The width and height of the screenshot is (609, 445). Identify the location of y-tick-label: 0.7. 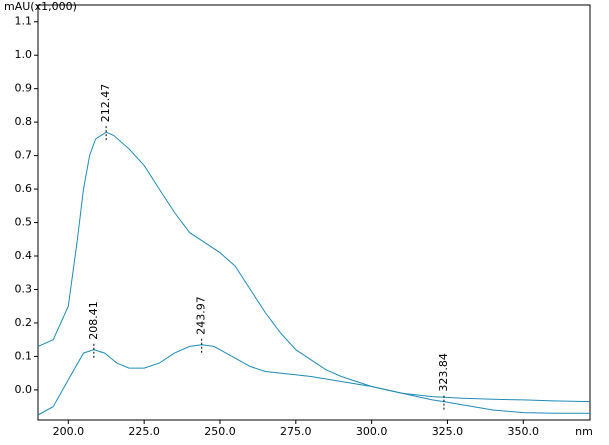
(24, 155).